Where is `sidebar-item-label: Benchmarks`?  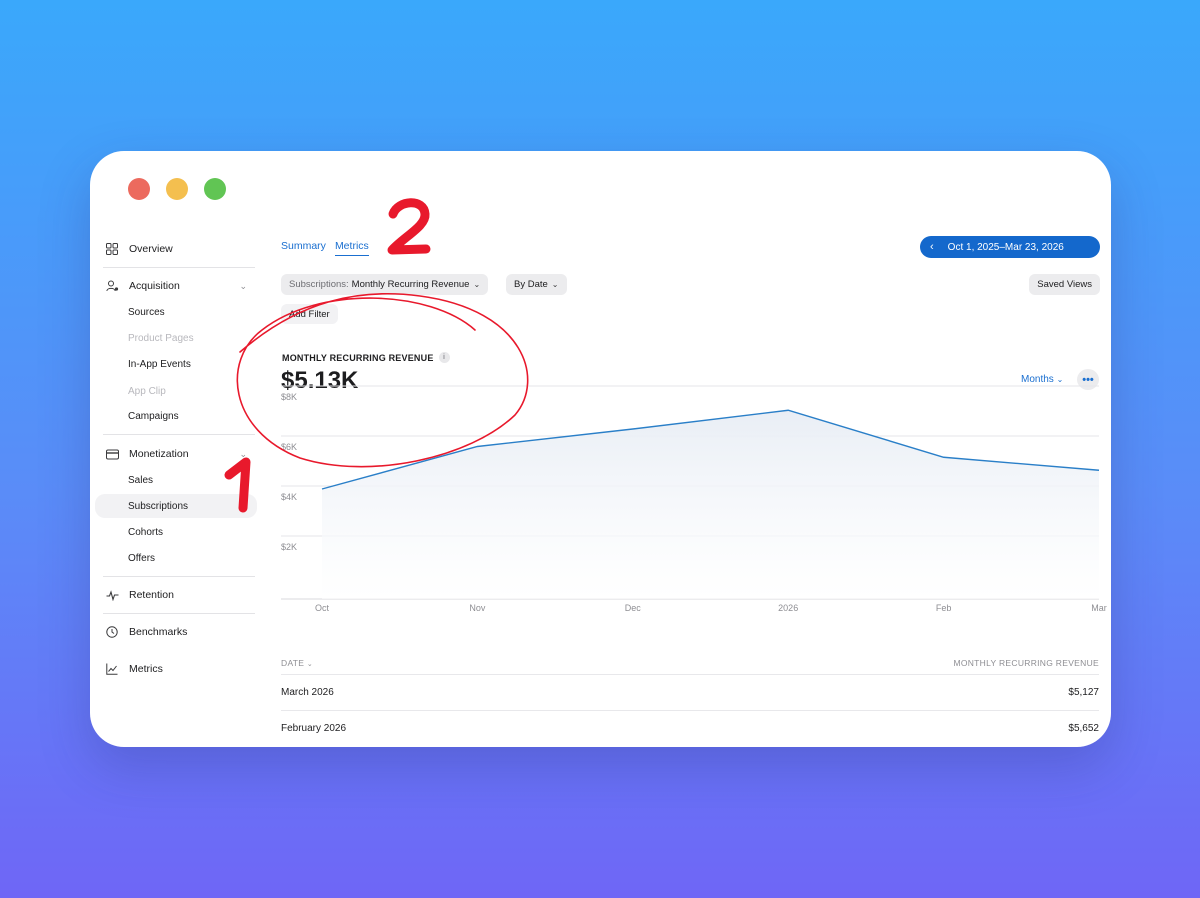
sidebar-item-label: Benchmarks is located at coordinates (158, 632).